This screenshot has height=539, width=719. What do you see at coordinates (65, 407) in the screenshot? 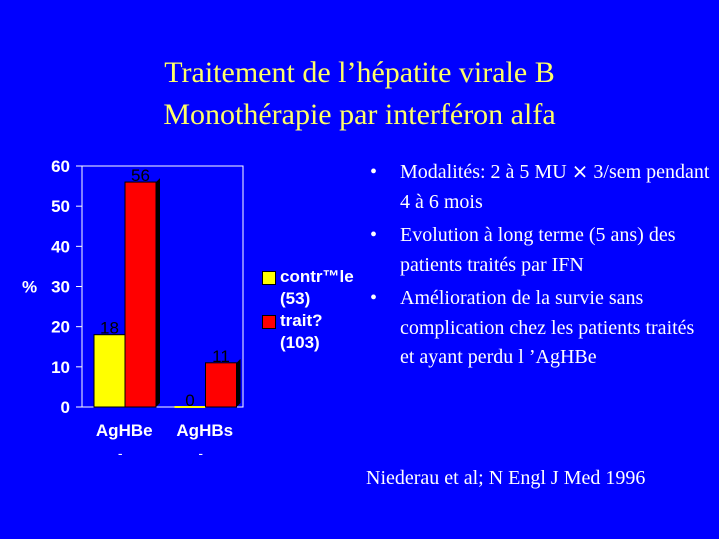
I see `y-tick-label: 0` at bounding box center [65, 407].